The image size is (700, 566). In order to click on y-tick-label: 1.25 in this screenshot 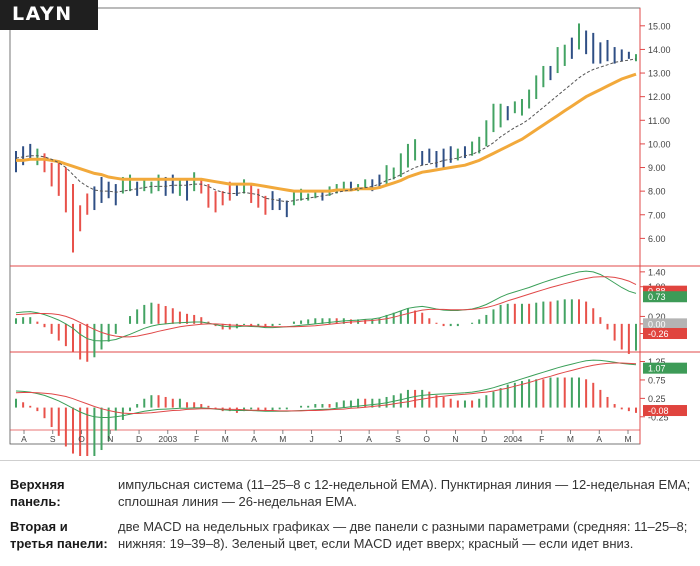, I will do `click(657, 362)`.